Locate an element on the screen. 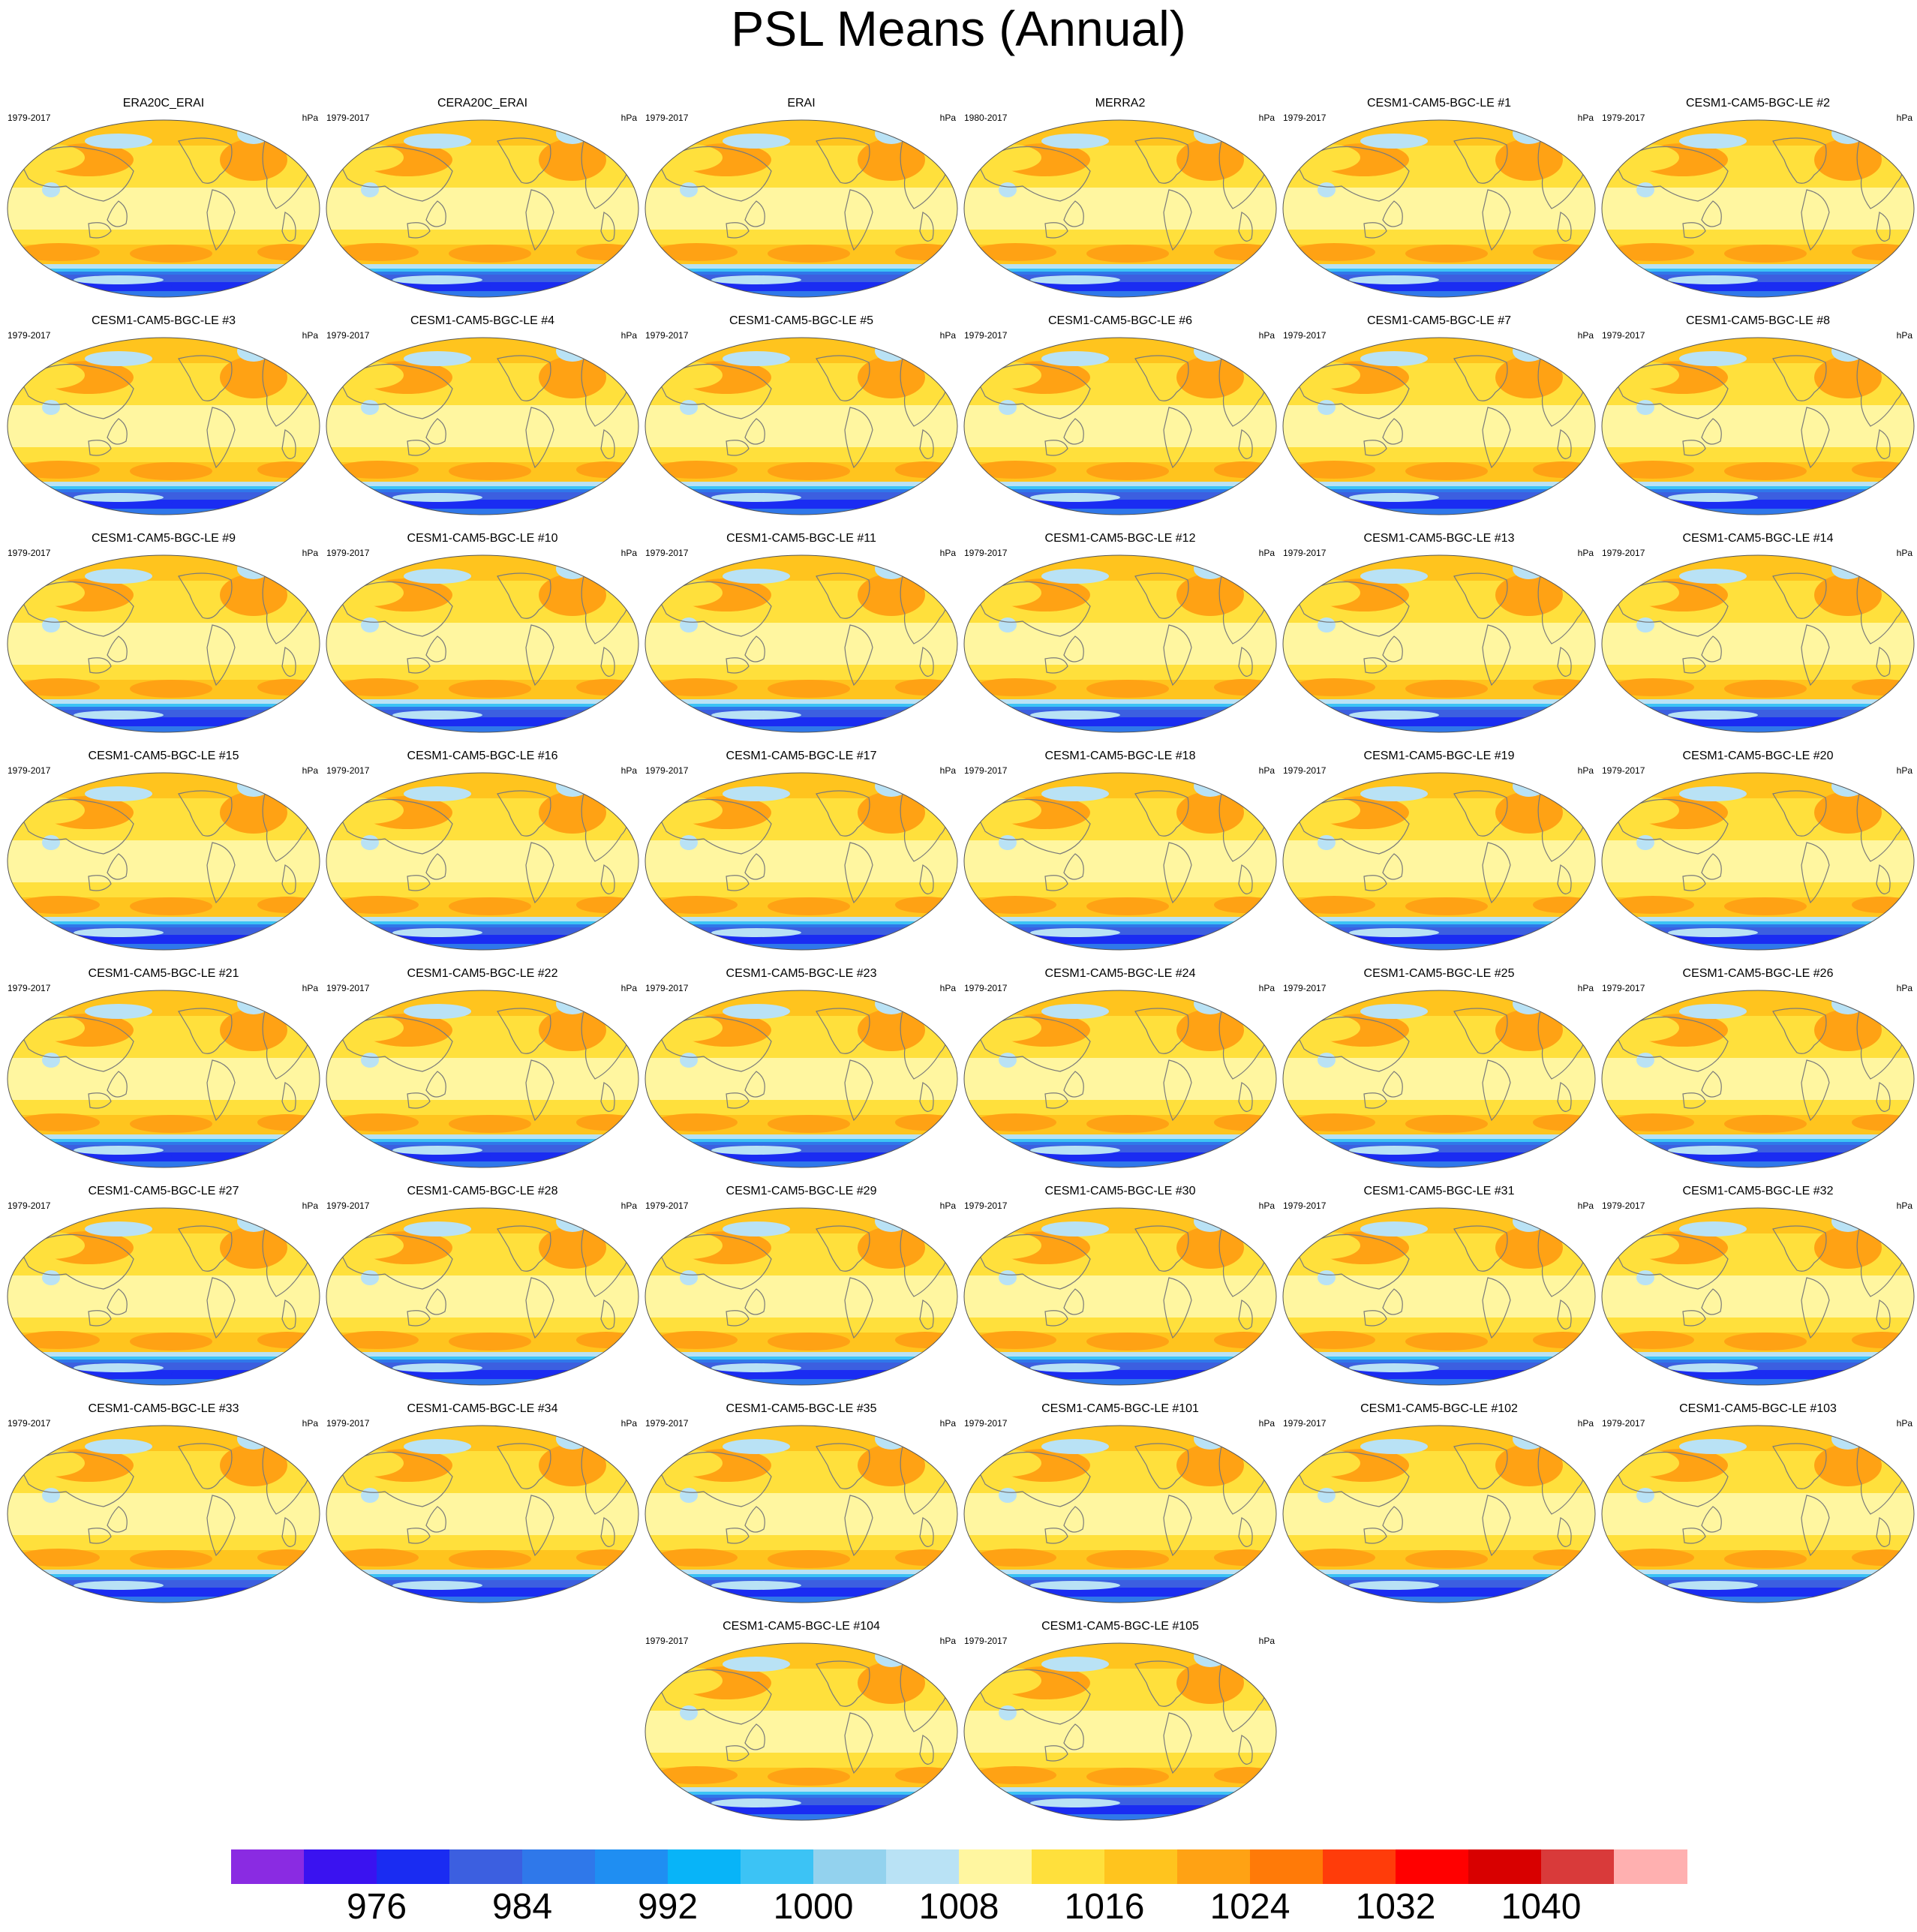 This screenshot has width=1917, height=1932. panel-title: CESM1-CAM5-BGC-LE #18 is located at coordinates (1120, 756).